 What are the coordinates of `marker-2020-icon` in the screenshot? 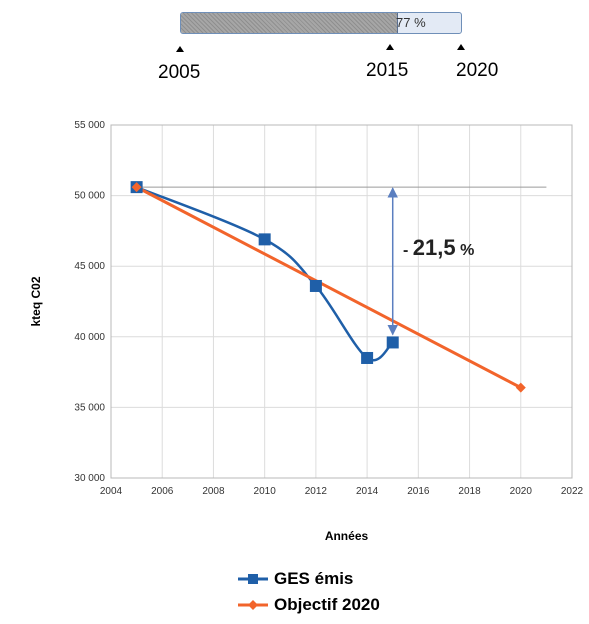 It's located at (461, 47).